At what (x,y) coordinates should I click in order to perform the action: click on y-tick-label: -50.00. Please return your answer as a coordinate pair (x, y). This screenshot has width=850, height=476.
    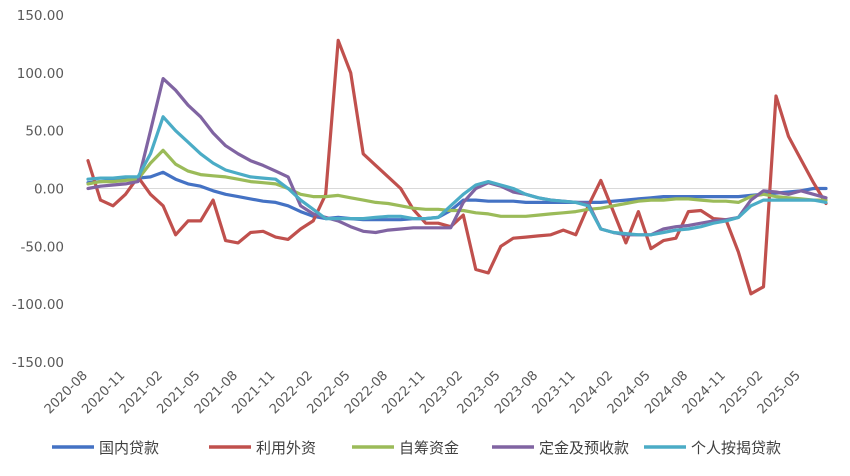
    Looking at the image, I should click on (42, 247).